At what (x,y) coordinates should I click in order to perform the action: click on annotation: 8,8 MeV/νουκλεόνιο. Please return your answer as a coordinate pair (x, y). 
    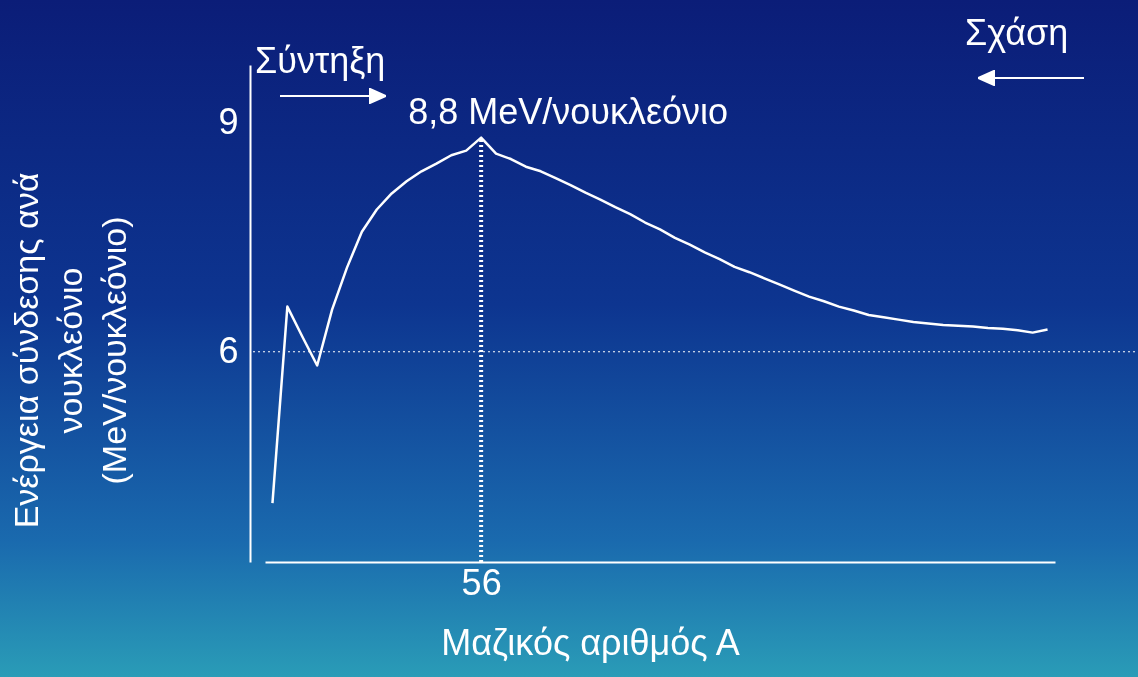
    Looking at the image, I should click on (568, 111).